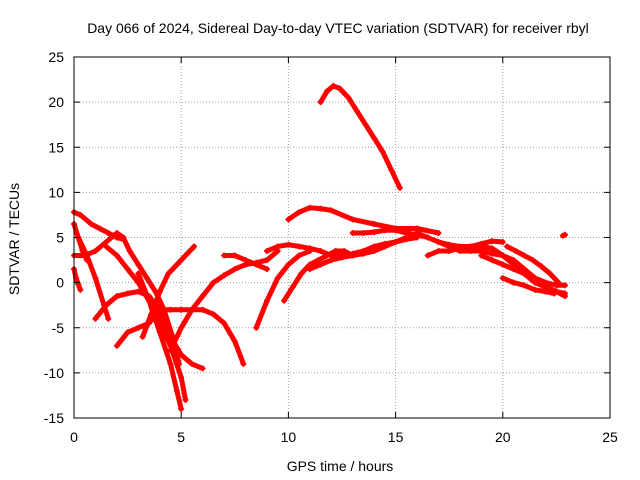  Describe the element at coordinates (58, 328) in the screenshot. I see `y-tick-label: -5` at that location.